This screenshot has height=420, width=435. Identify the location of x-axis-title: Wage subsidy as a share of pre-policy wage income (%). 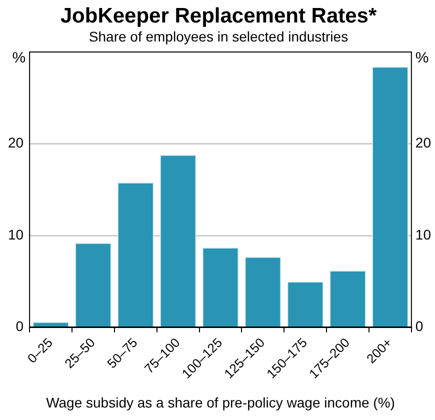
(220, 402).